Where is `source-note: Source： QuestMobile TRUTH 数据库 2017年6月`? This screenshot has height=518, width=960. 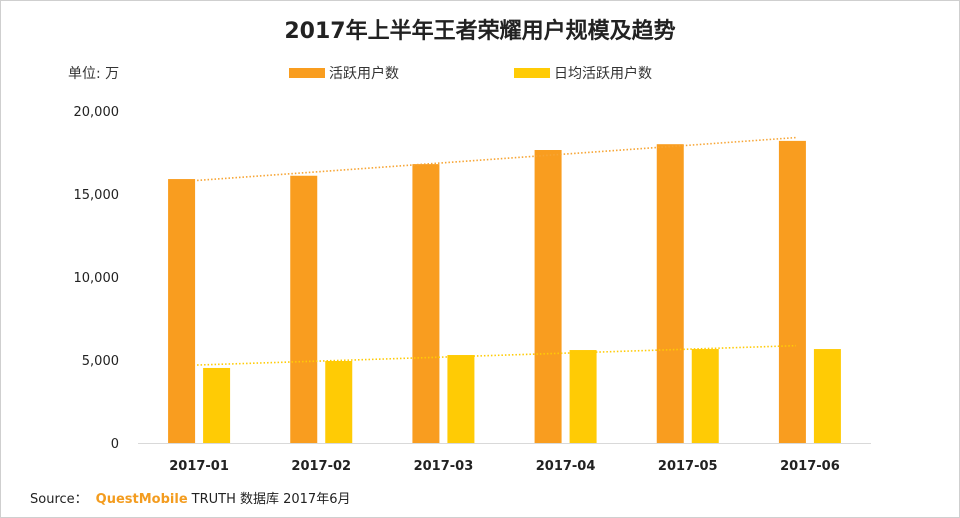 source-note: Source： QuestMobile TRUTH 数据库 2017年6月 is located at coordinates (190, 497).